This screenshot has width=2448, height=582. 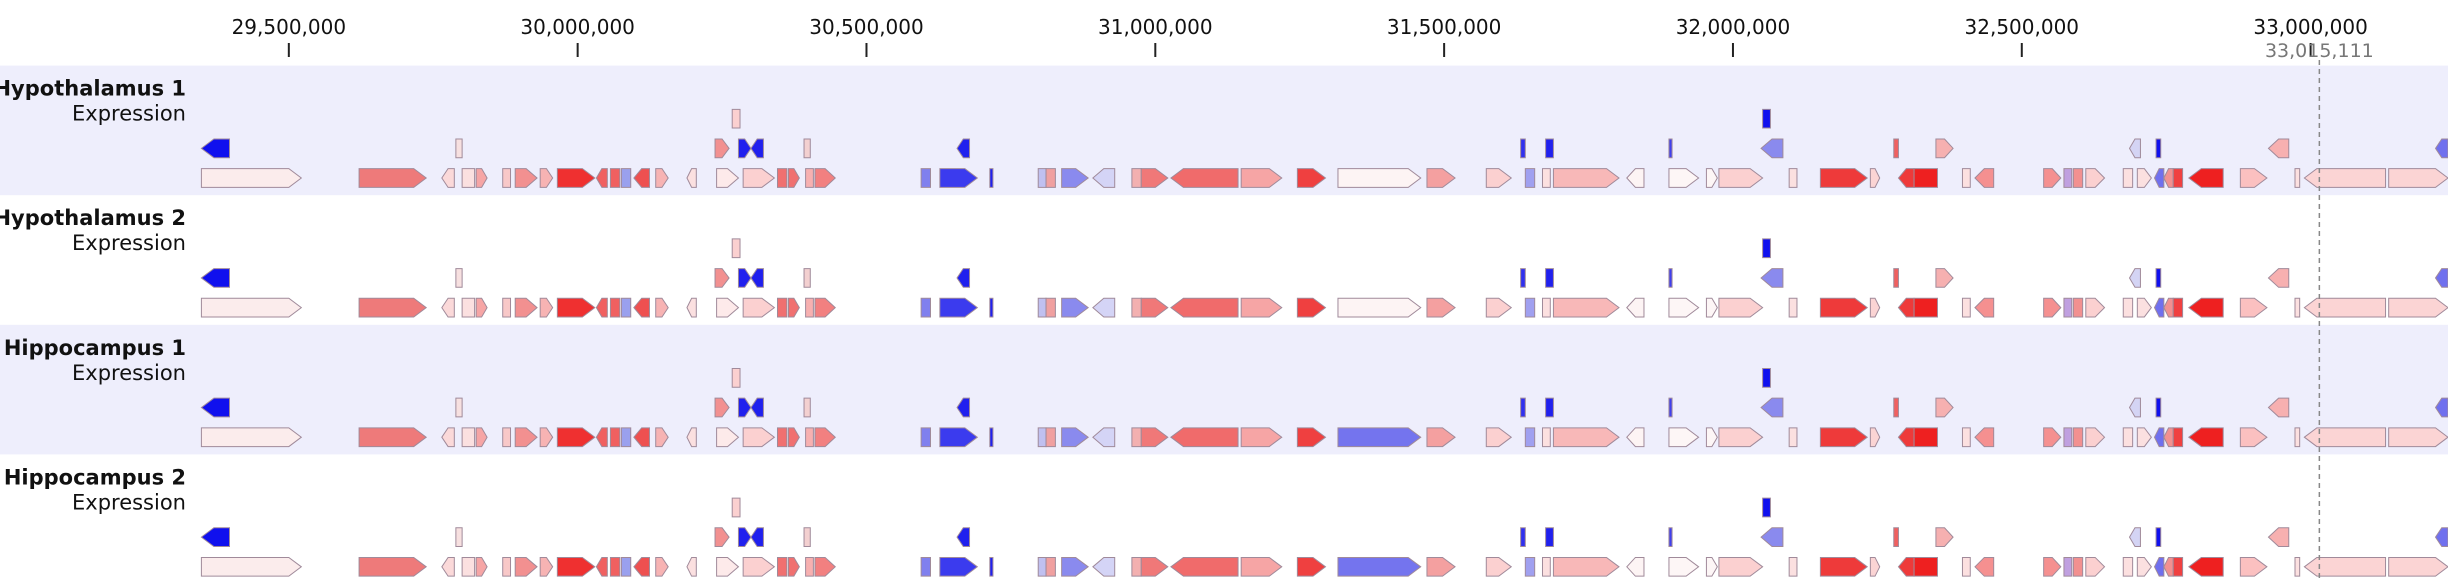 I want to click on gene-track, so click(x=1324, y=148).